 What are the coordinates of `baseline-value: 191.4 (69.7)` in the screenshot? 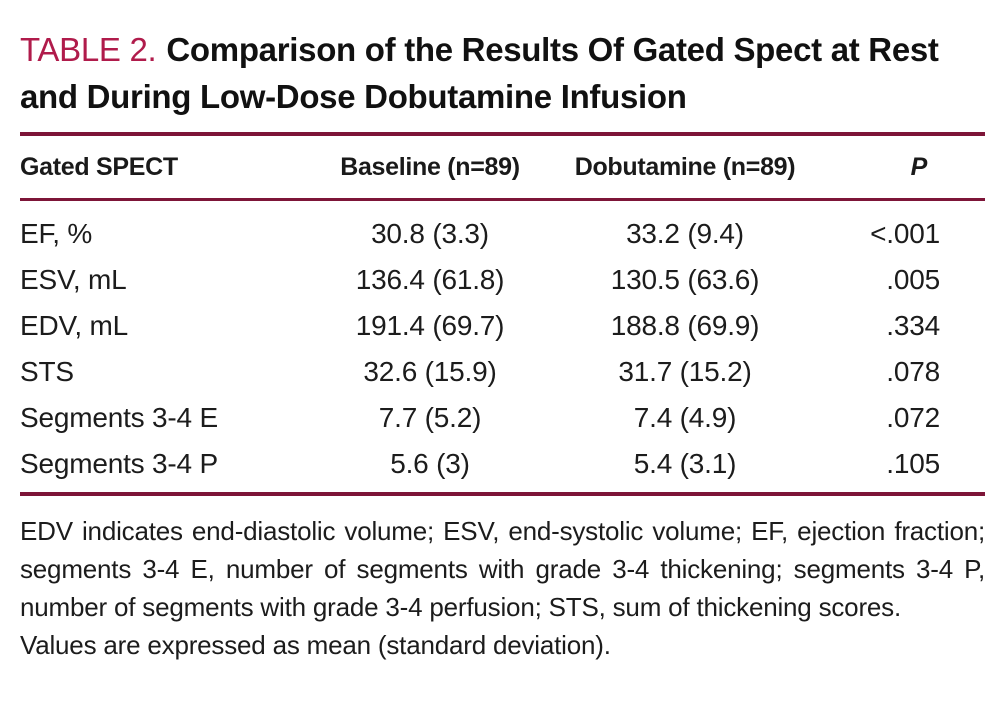 It's located at (430, 325).